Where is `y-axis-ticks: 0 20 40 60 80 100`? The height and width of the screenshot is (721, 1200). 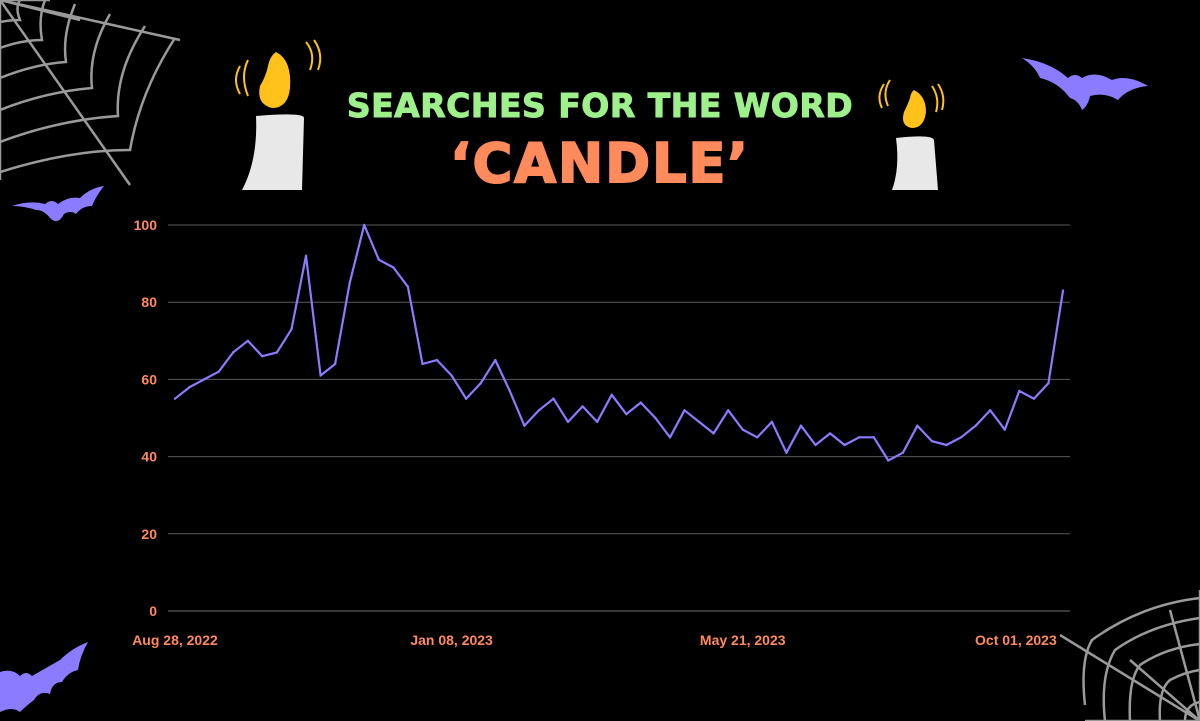
y-axis-ticks: 0 20 40 60 80 100 is located at coordinates (146, 418).